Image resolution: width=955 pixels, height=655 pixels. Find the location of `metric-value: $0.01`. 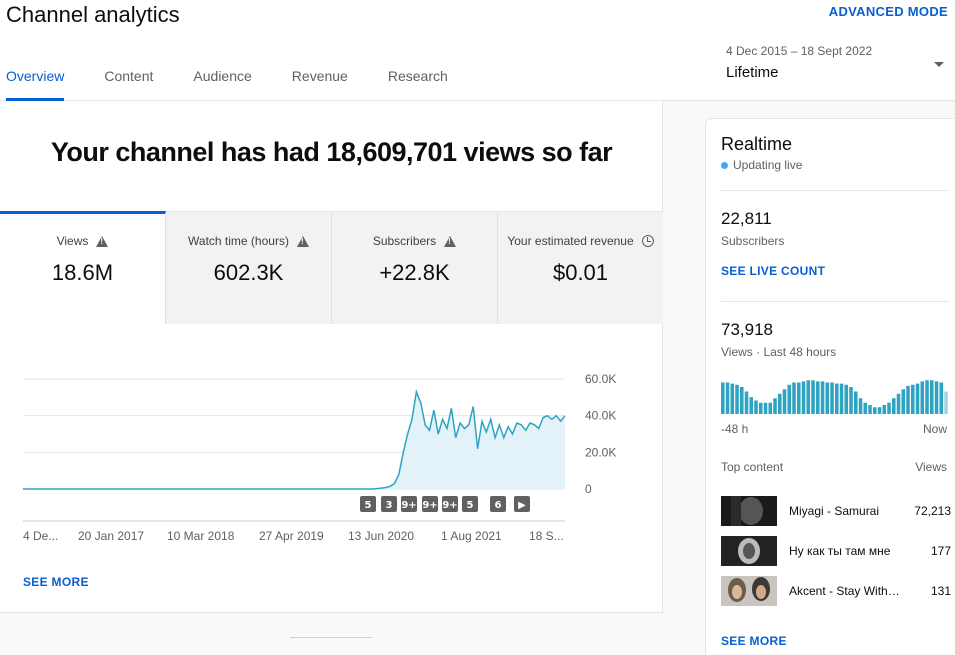

metric-value: $0.01 is located at coordinates (580, 272).